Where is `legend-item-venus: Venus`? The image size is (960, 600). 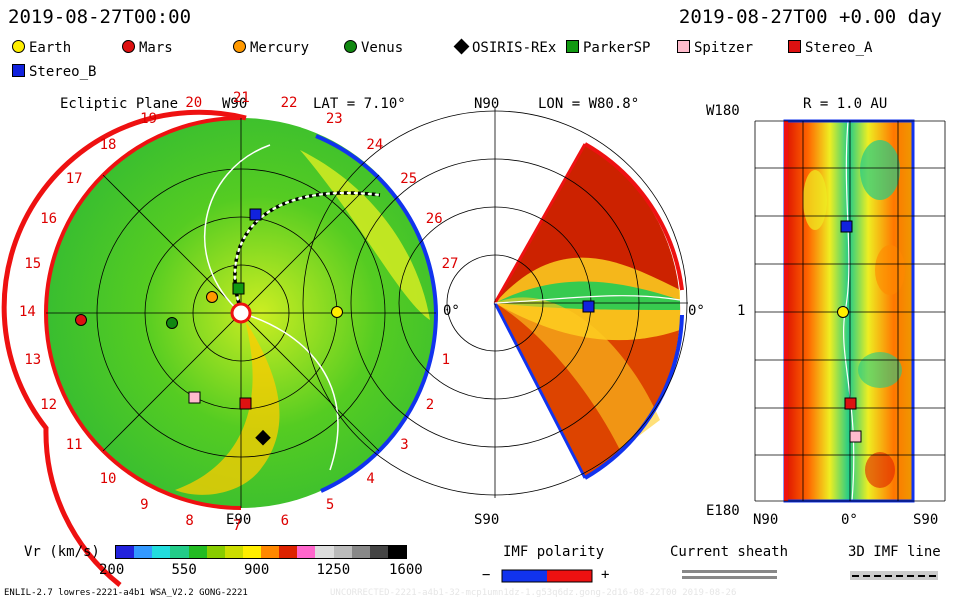
legend-item-venus: Venus is located at coordinates (373, 48).